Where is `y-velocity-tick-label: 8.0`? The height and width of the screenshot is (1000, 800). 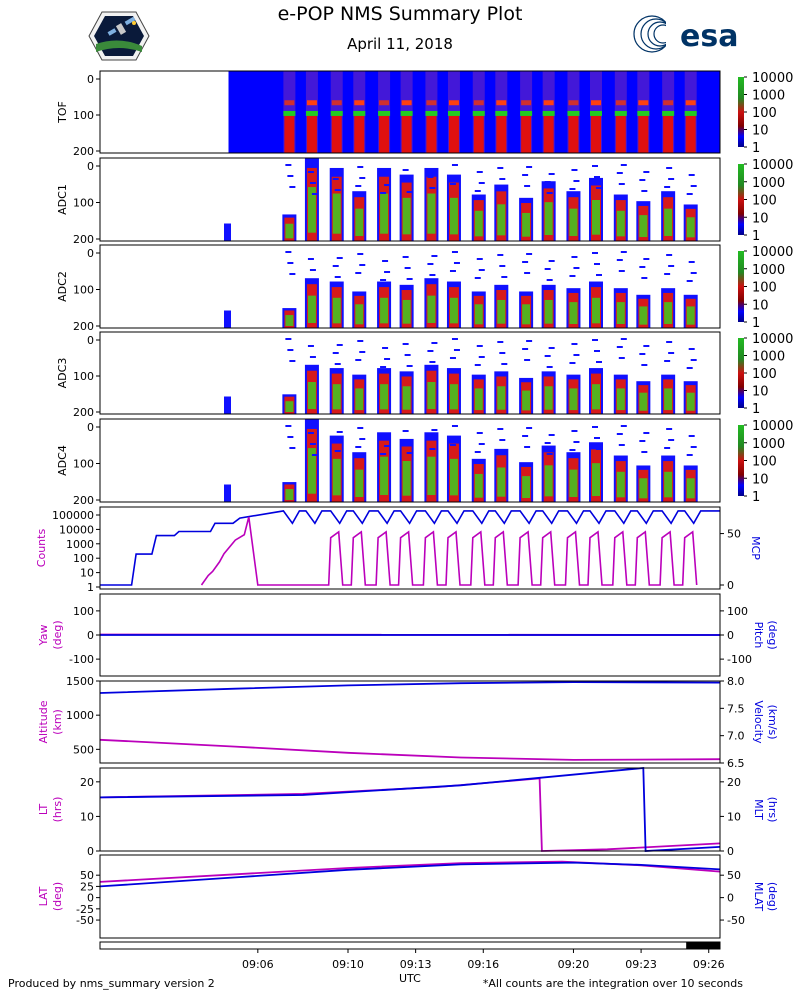
y-velocity-tick-label: 8.0 is located at coordinates (736, 681).